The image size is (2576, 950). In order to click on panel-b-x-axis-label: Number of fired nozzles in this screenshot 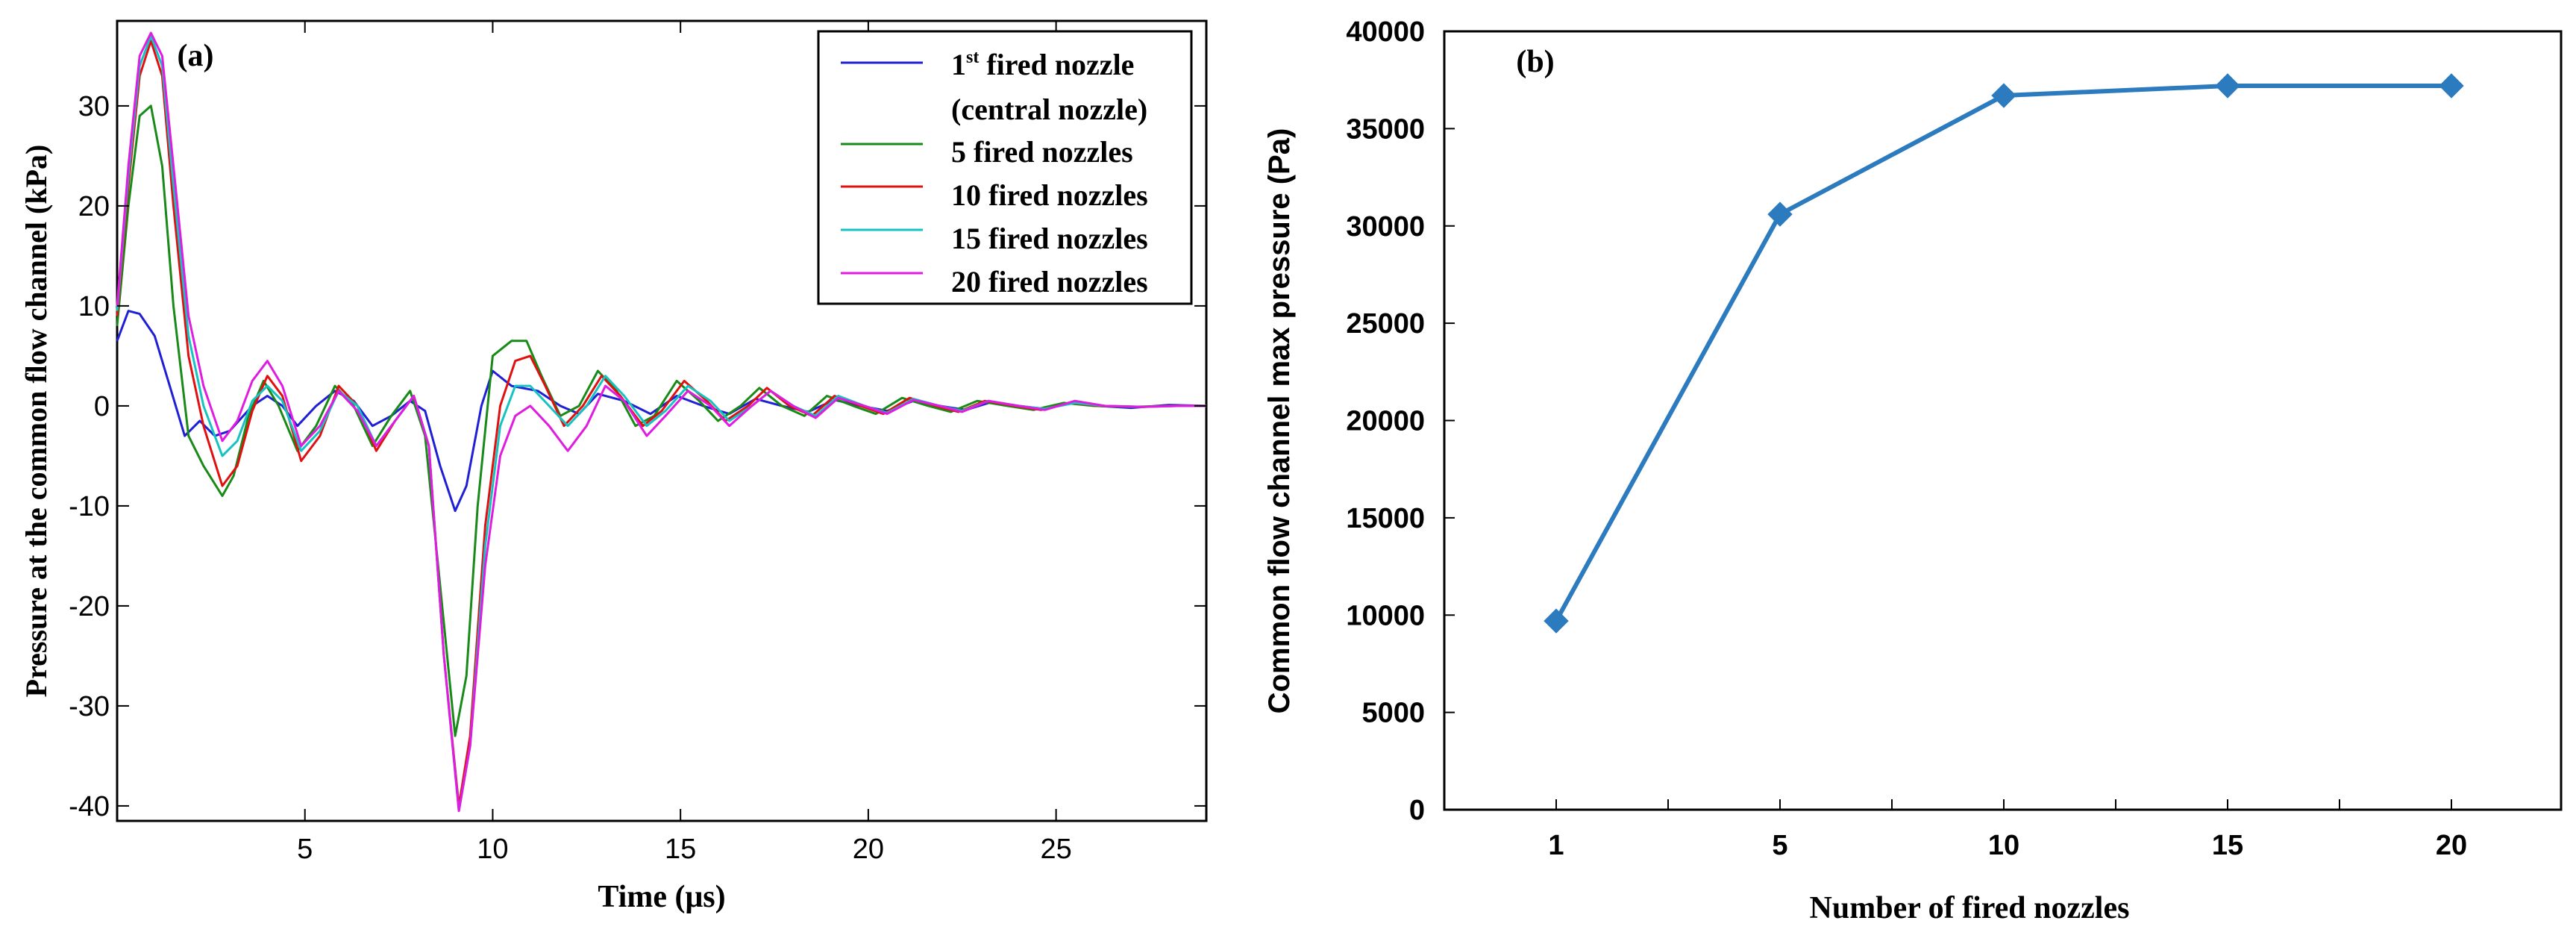, I will do `click(1970, 908)`.